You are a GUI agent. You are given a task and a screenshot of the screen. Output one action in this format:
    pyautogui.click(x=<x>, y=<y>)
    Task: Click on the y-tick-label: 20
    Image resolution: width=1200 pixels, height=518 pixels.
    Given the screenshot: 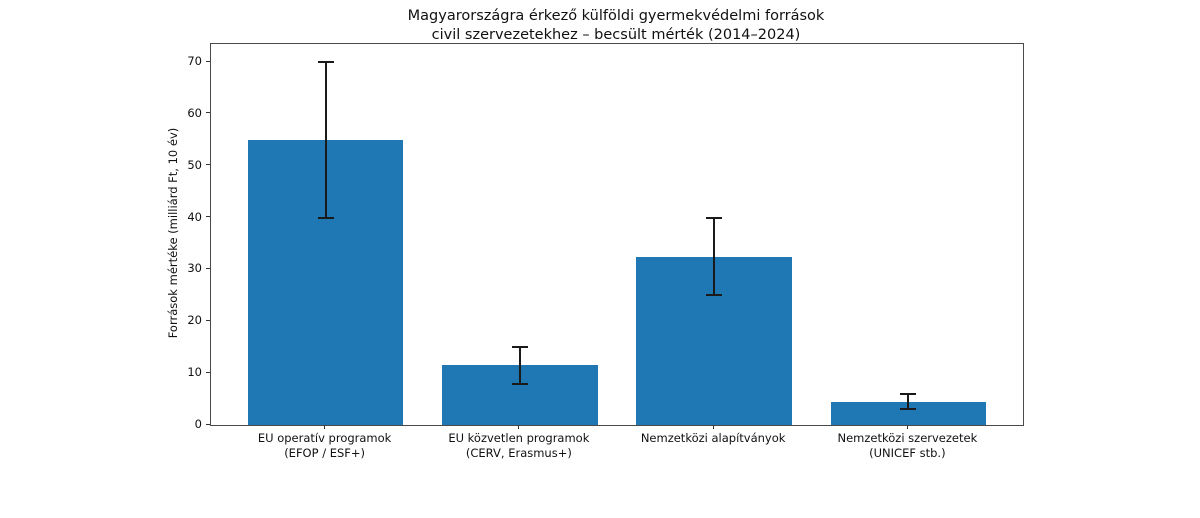 What is the action you would take?
    pyautogui.click(x=194, y=320)
    